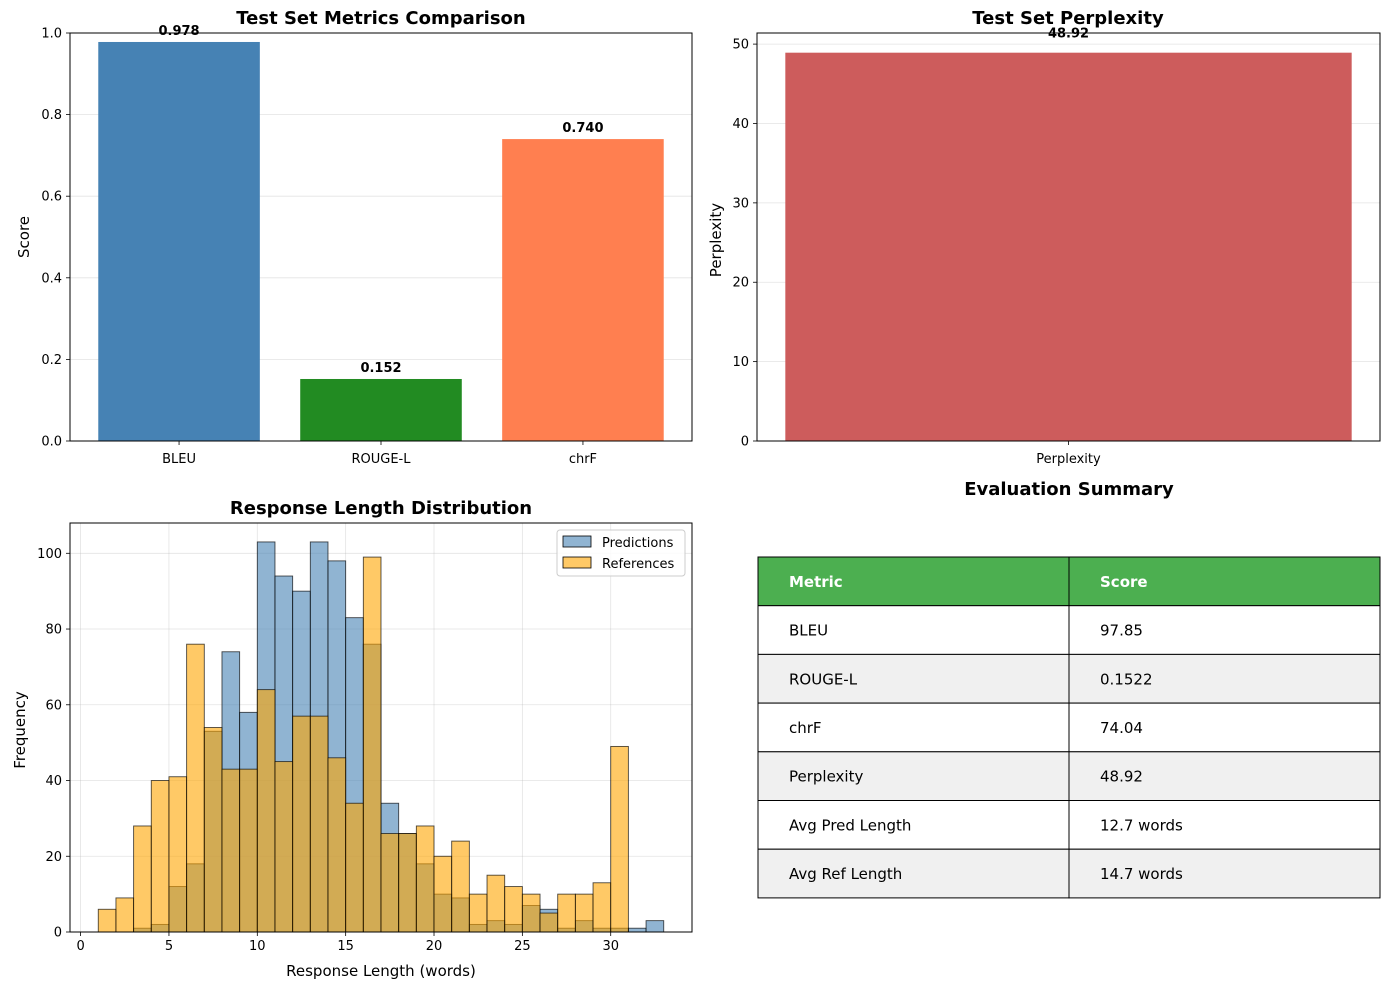  Describe the element at coordinates (582, 128) in the screenshot. I see `metrics-value-label: 0.740` at that location.